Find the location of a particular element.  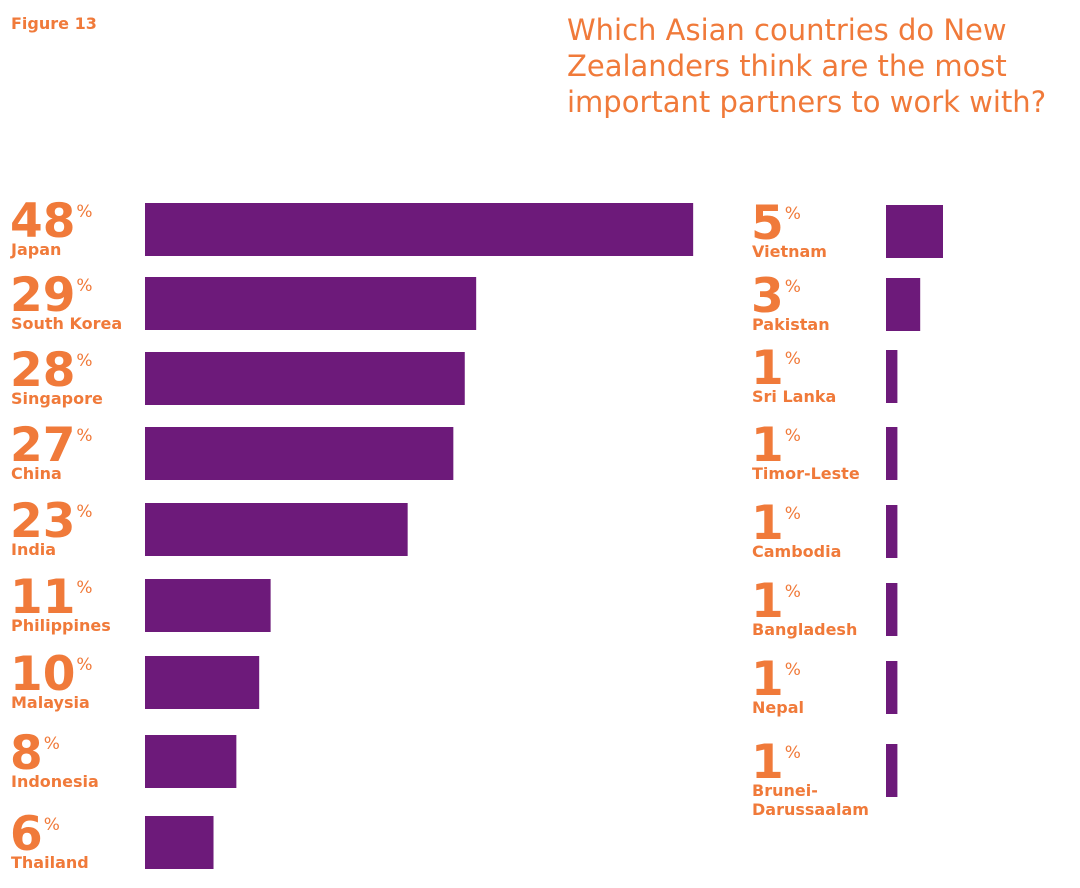

category-label: Bangladesh is located at coordinates (804, 629).